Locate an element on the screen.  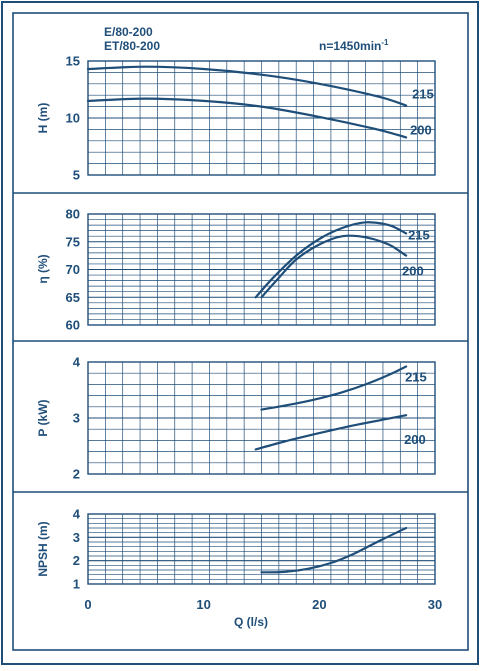
speed-label: n=1450min-1 is located at coordinates (354, 45).